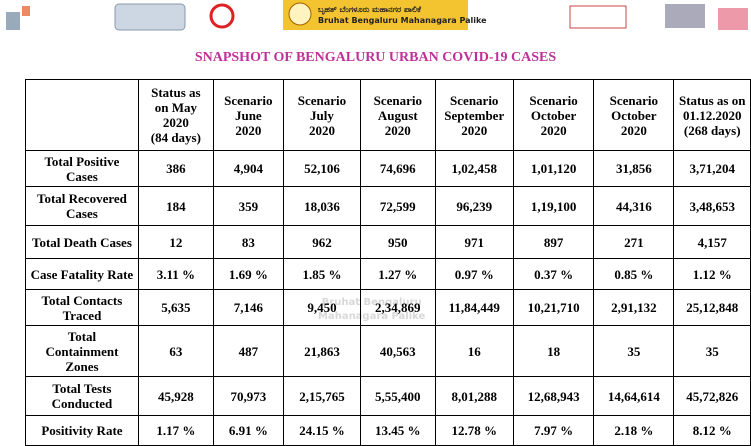  I want to click on cell: 2,91,132, so click(634, 307).